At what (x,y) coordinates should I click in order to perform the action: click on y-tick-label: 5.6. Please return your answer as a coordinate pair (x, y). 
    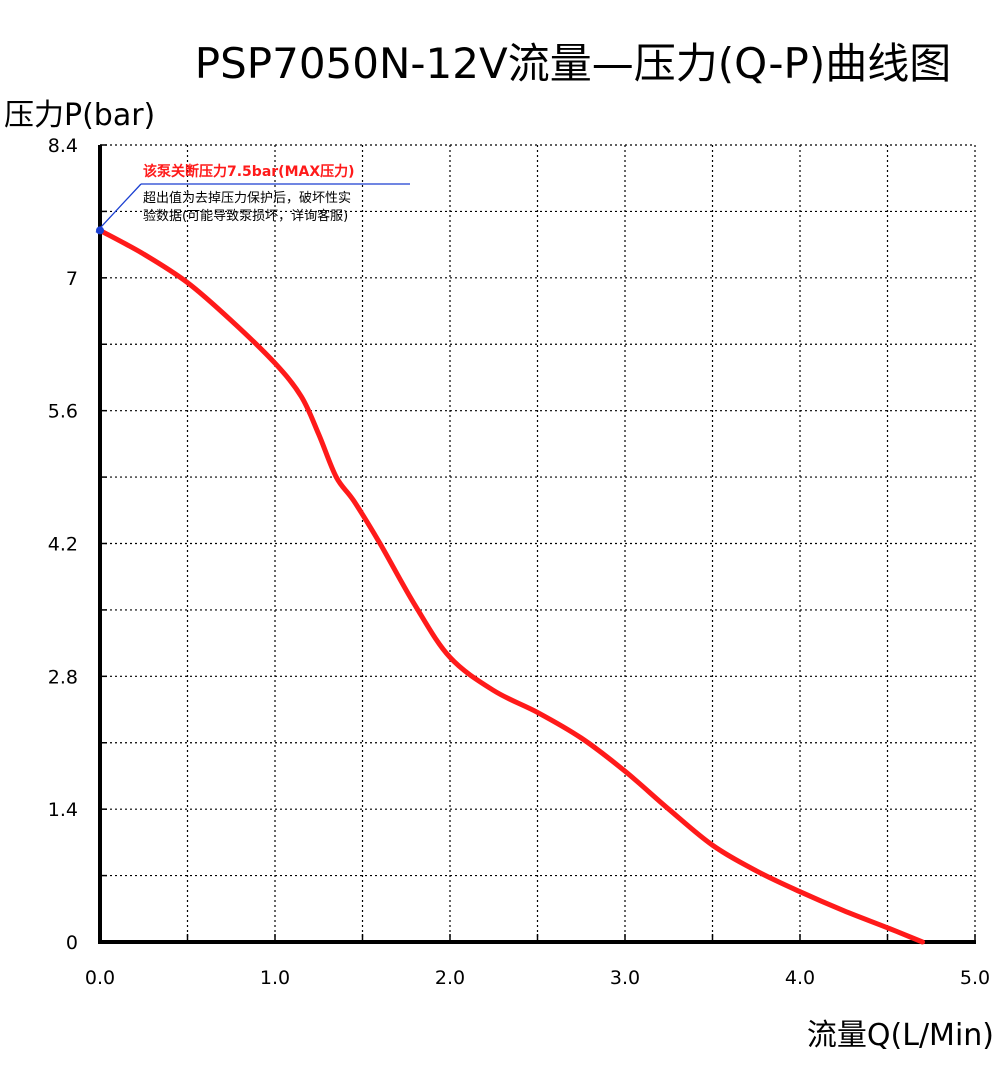
    Looking at the image, I should click on (63, 412).